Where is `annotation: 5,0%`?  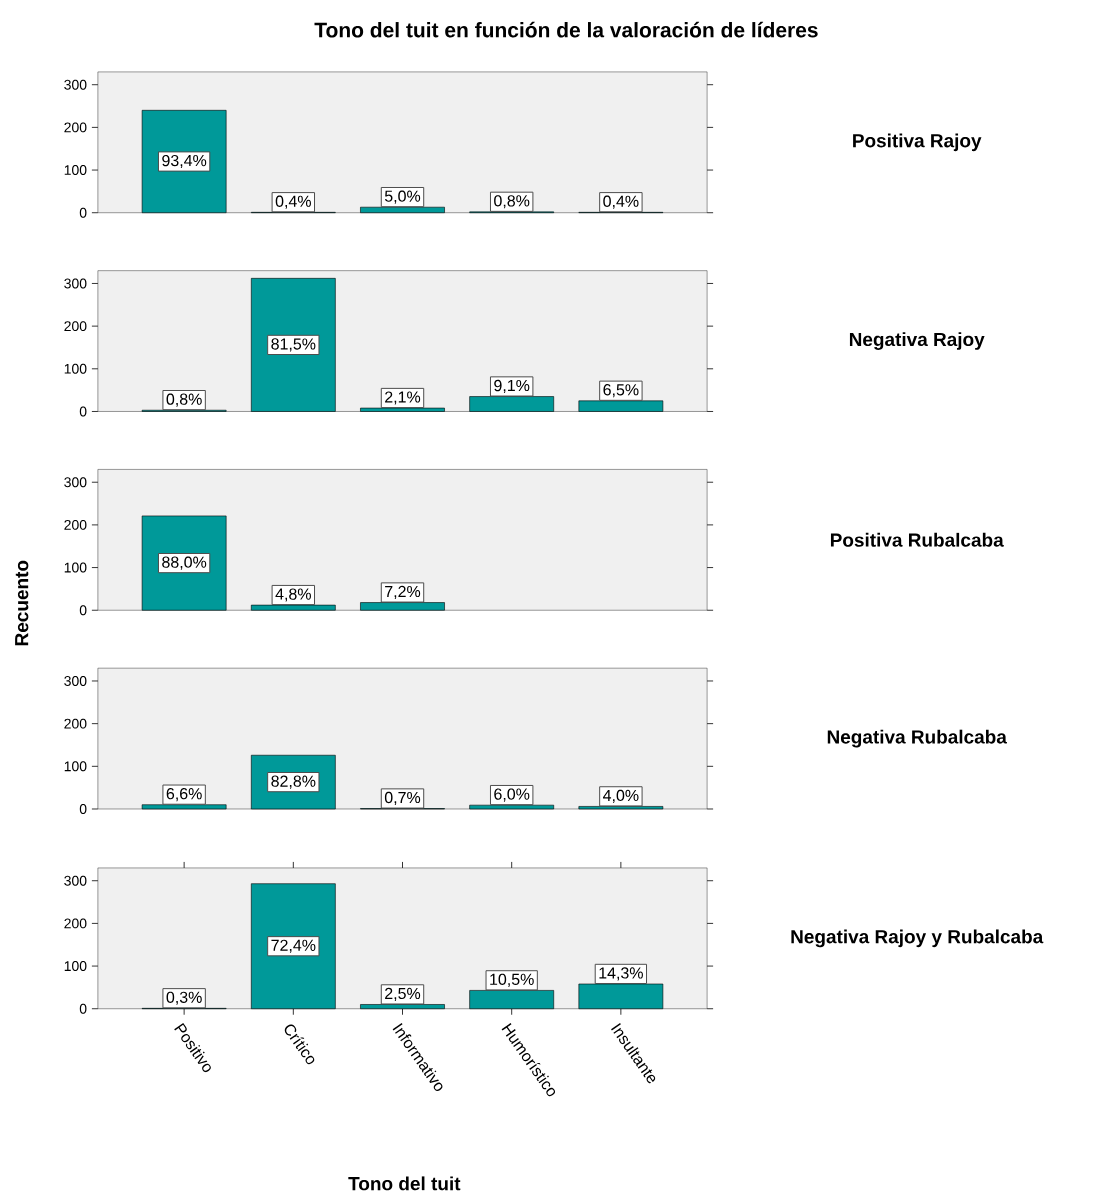
annotation: 5,0% is located at coordinates (403, 197).